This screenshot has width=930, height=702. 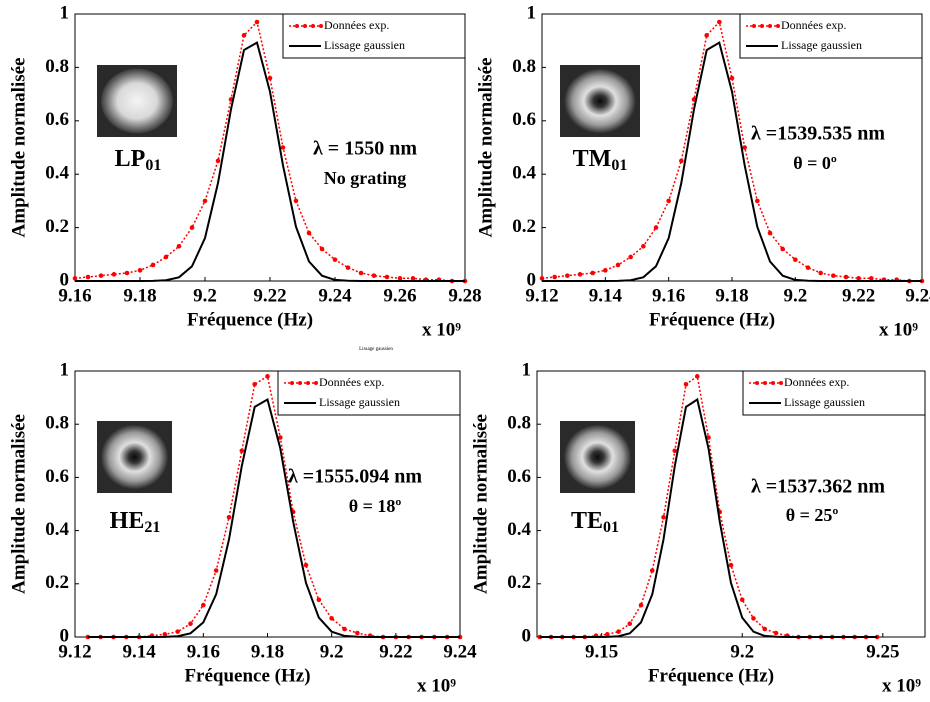 I want to click on mode-subscript: 21, so click(x=152, y=527).